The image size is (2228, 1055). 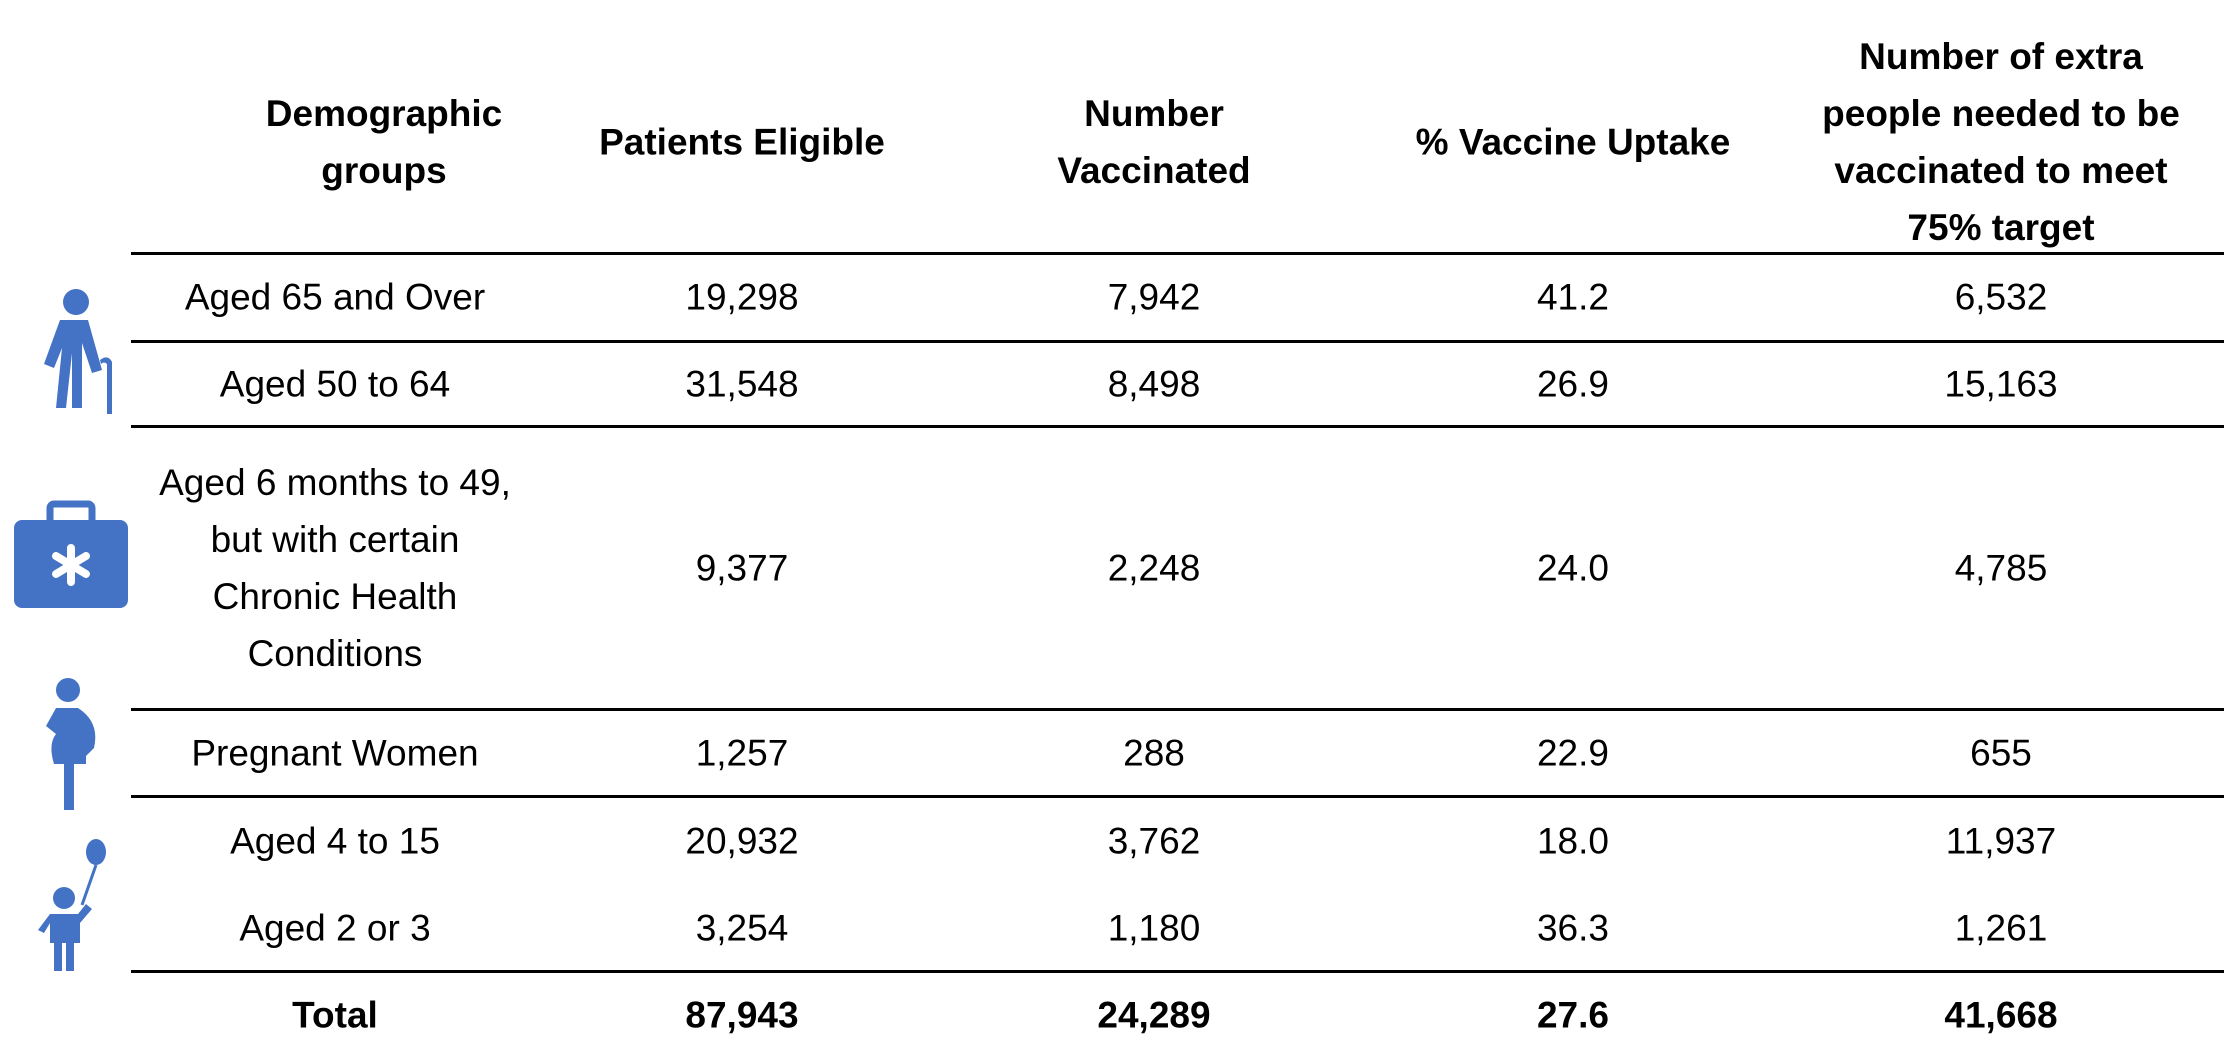 What do you see at coordinates (1572, 568) in the screenshot?
I see `row-value: 24.0` at bounding box center [1572, 568].